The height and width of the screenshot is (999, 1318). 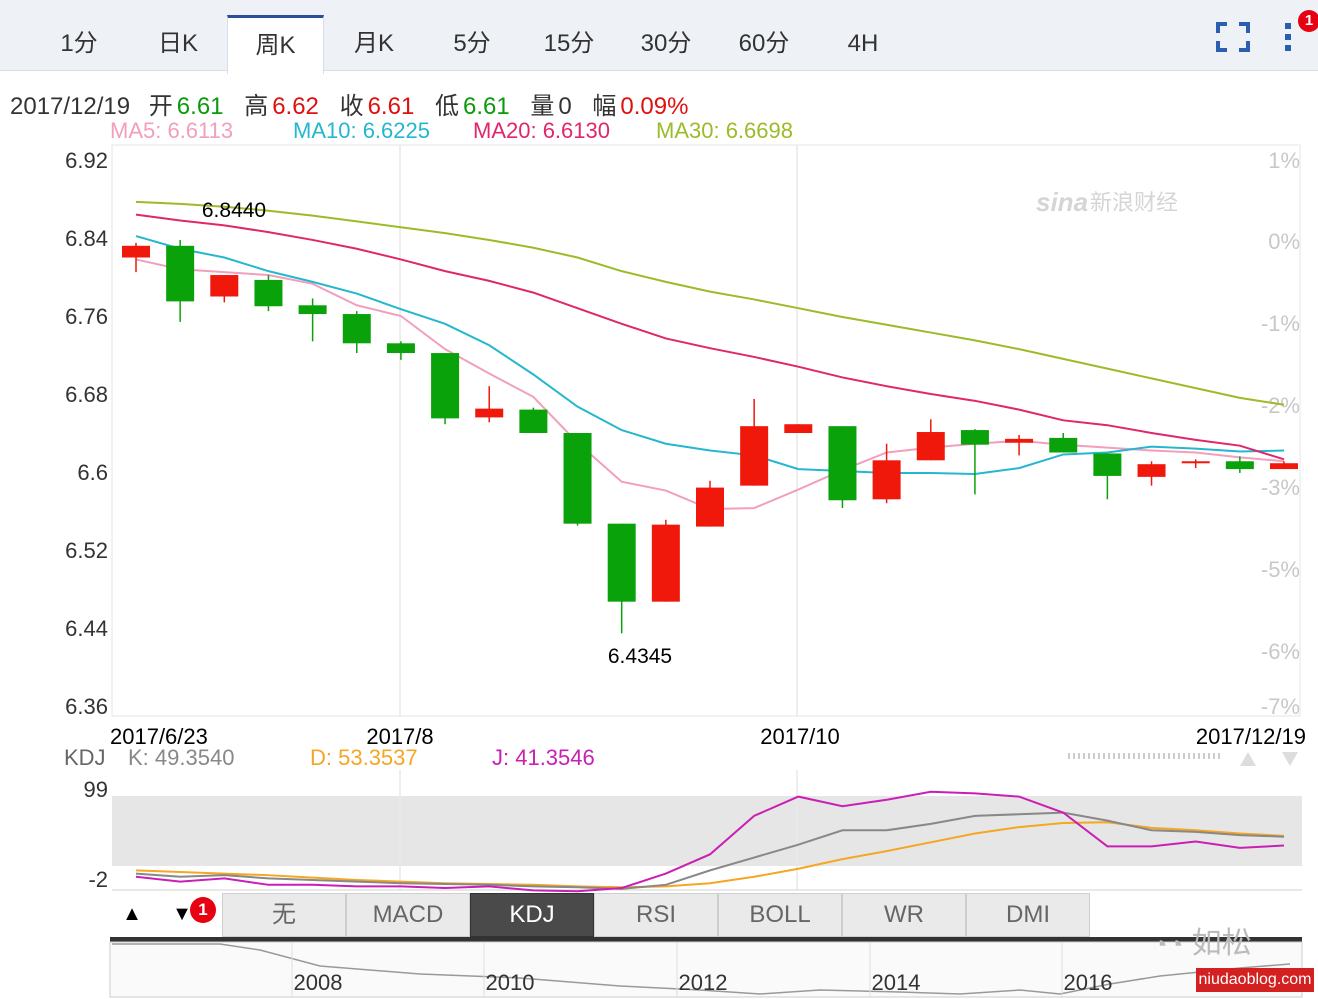 I want to click on percent-tick: -1%, so click(x=1280, y=323).